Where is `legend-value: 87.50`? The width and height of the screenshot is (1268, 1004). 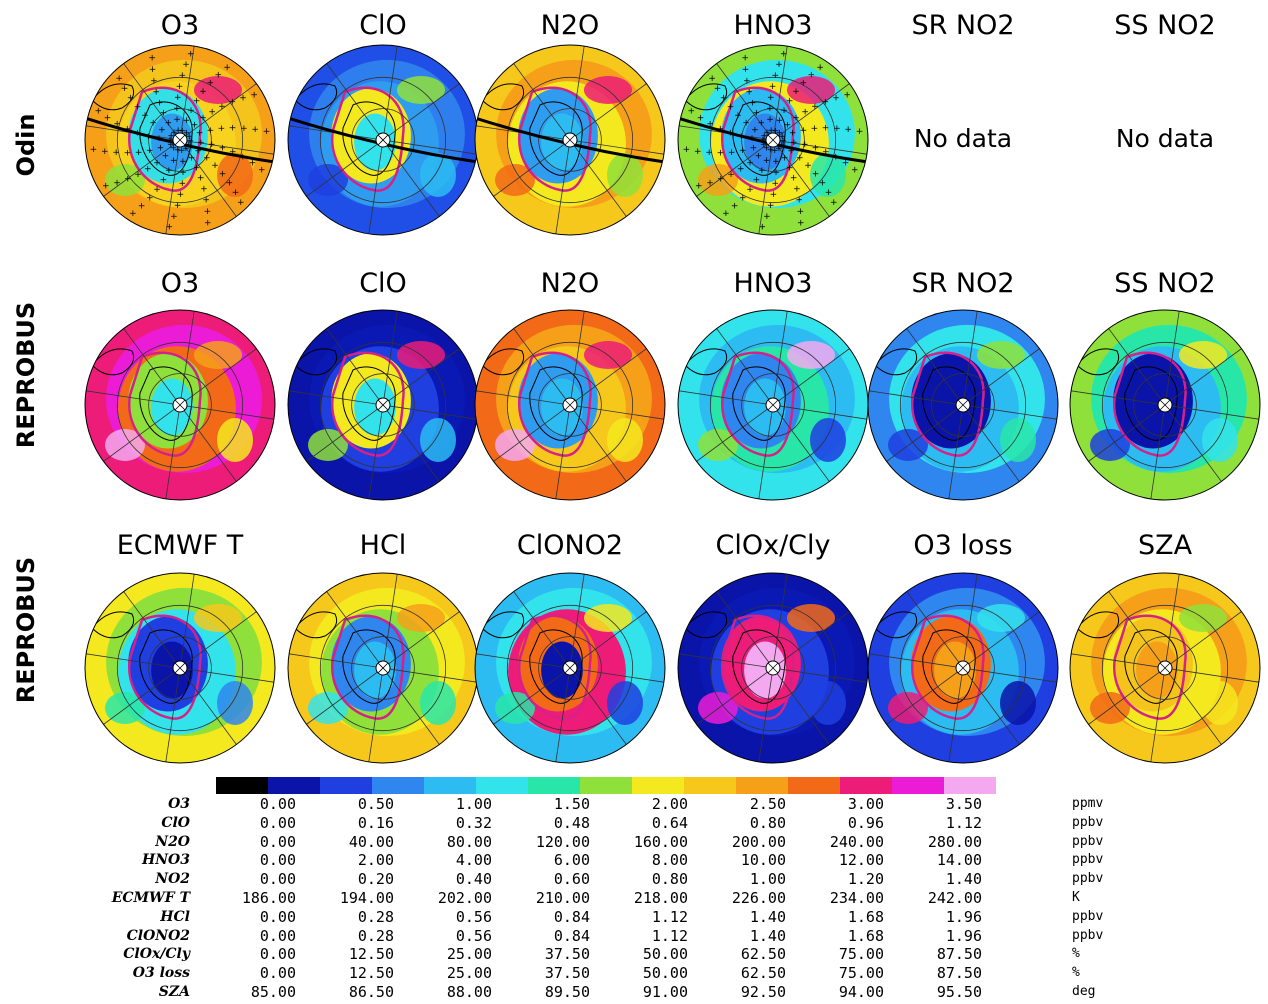 legend-value: 87.50 is located at coordinates (959, 954).